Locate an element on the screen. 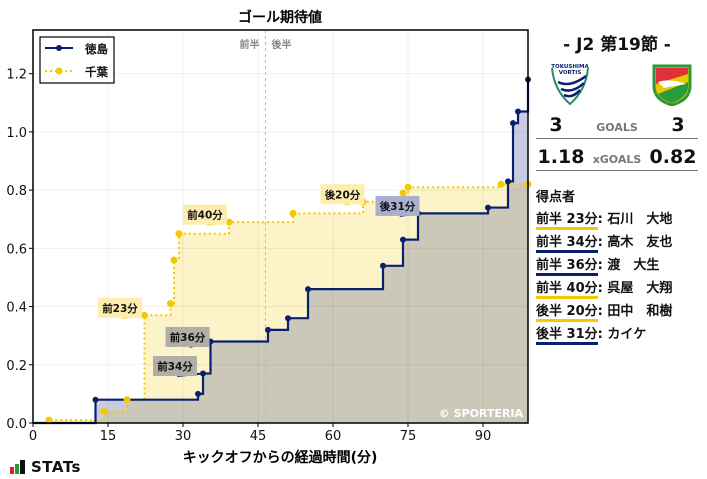 The width and height of the screenshot is (707, 479). goals-label: GOALS is located at coordinates (617, 127).